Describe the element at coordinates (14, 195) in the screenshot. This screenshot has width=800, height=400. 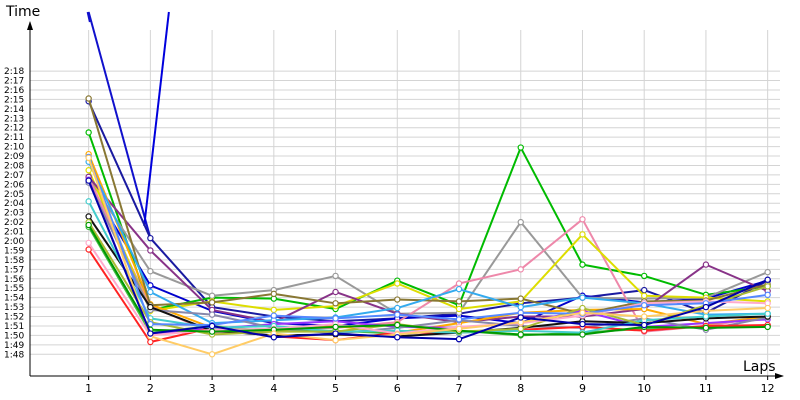
I see `y-tick-label: 2:05` at that location.